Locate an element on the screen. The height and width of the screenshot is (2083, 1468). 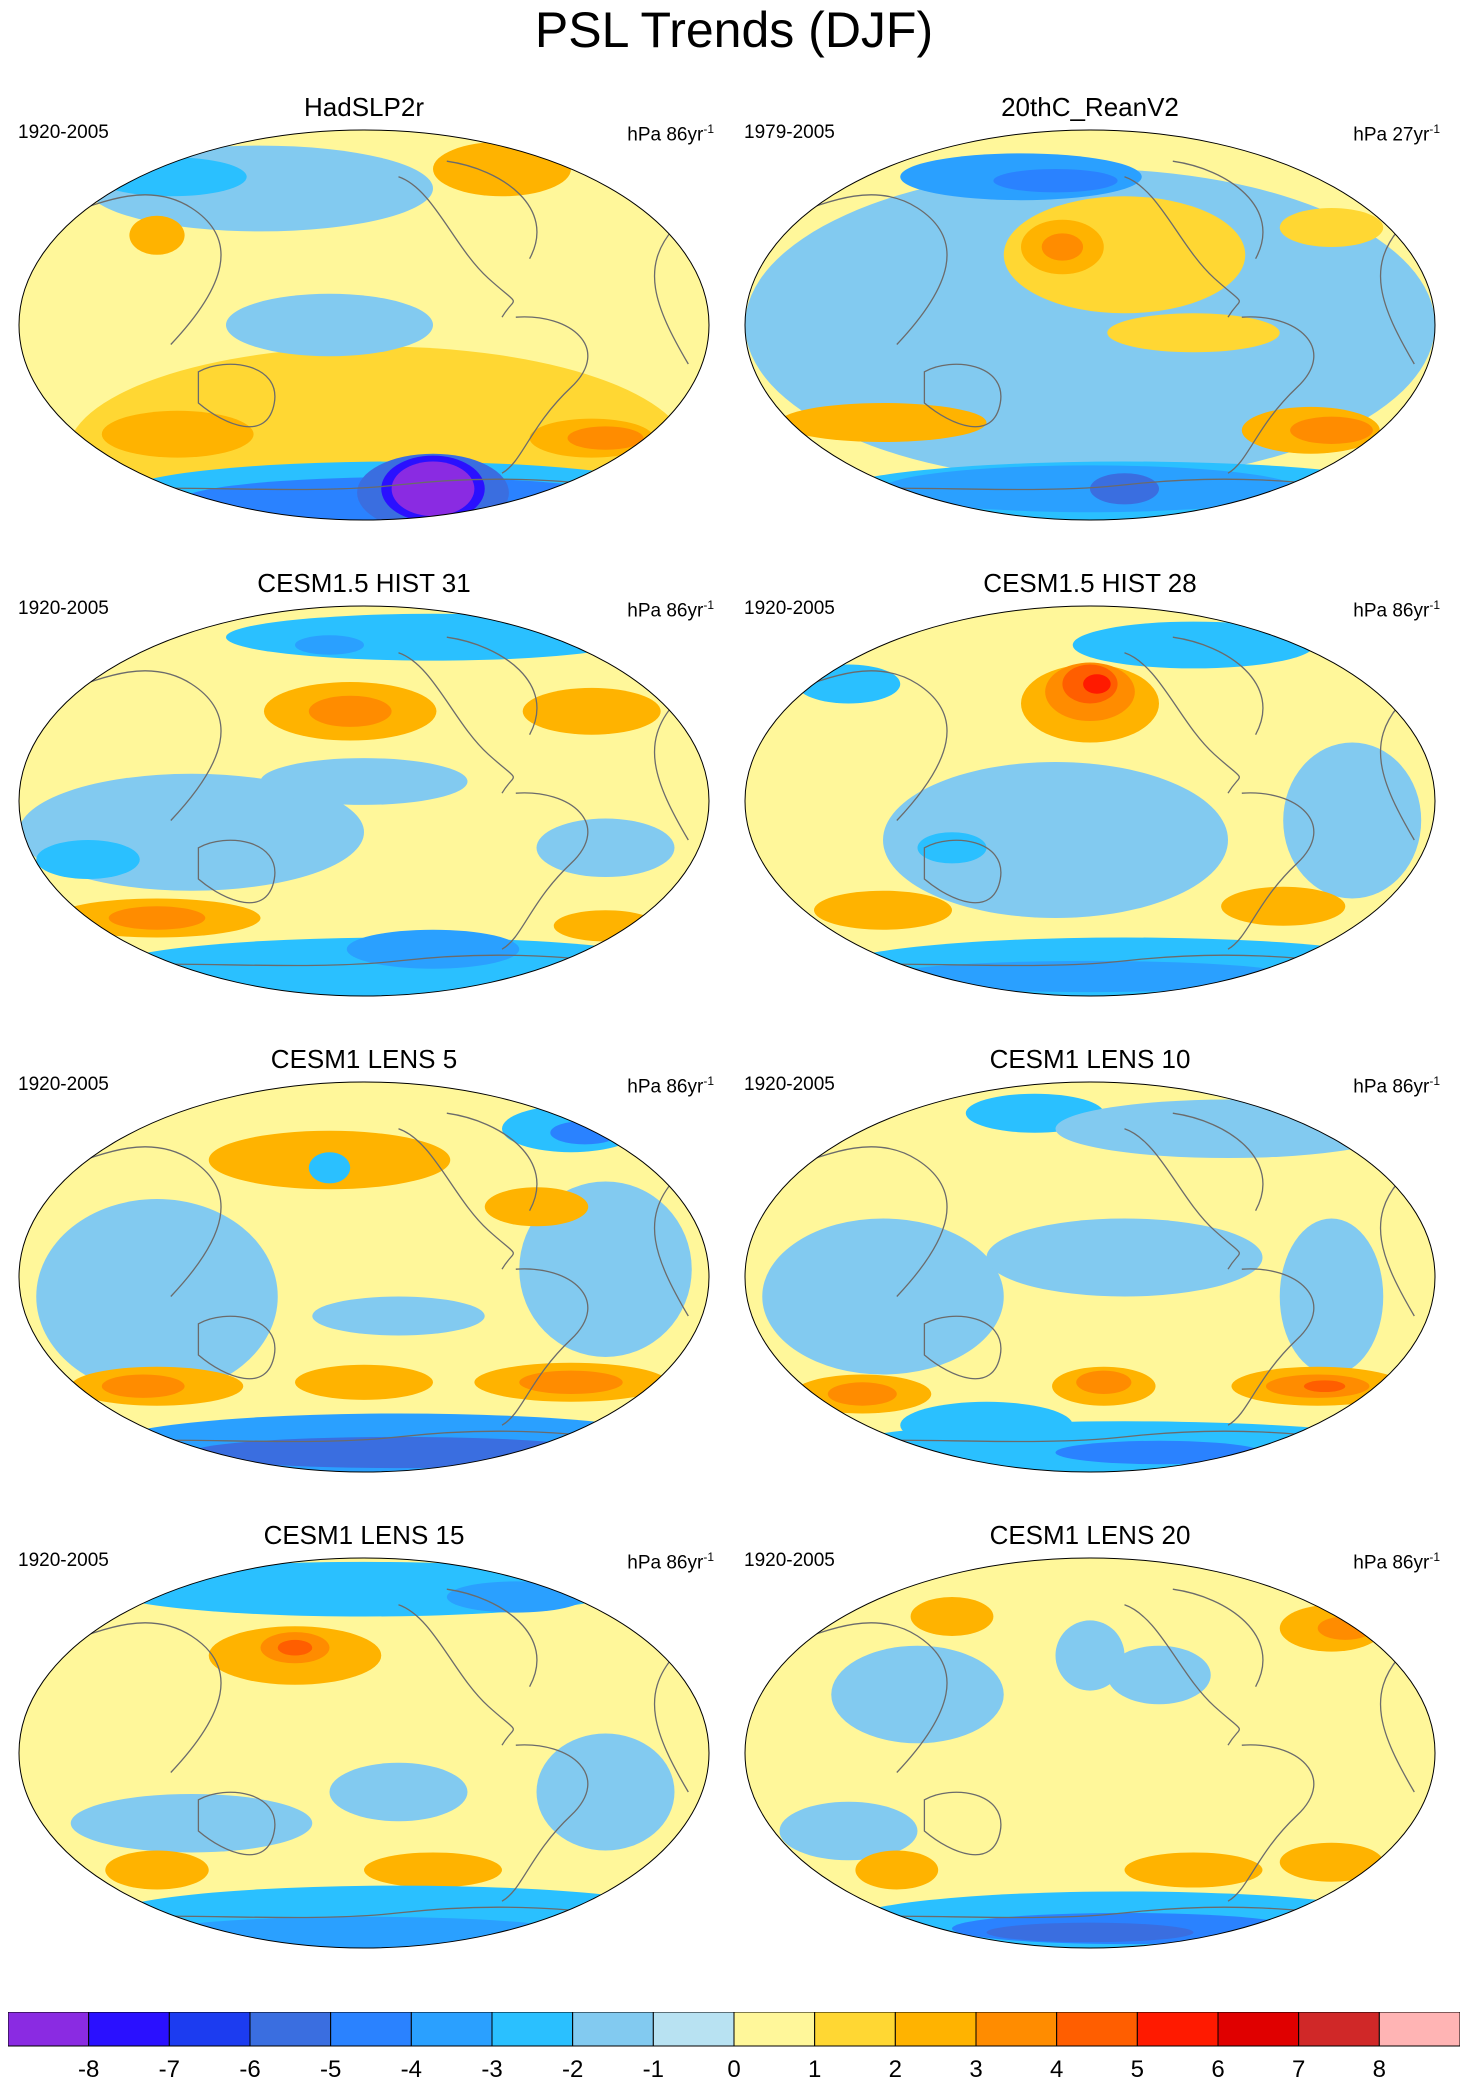
panel-title: CESM1.5 HIST 31 is located at coordinates (364, 583).